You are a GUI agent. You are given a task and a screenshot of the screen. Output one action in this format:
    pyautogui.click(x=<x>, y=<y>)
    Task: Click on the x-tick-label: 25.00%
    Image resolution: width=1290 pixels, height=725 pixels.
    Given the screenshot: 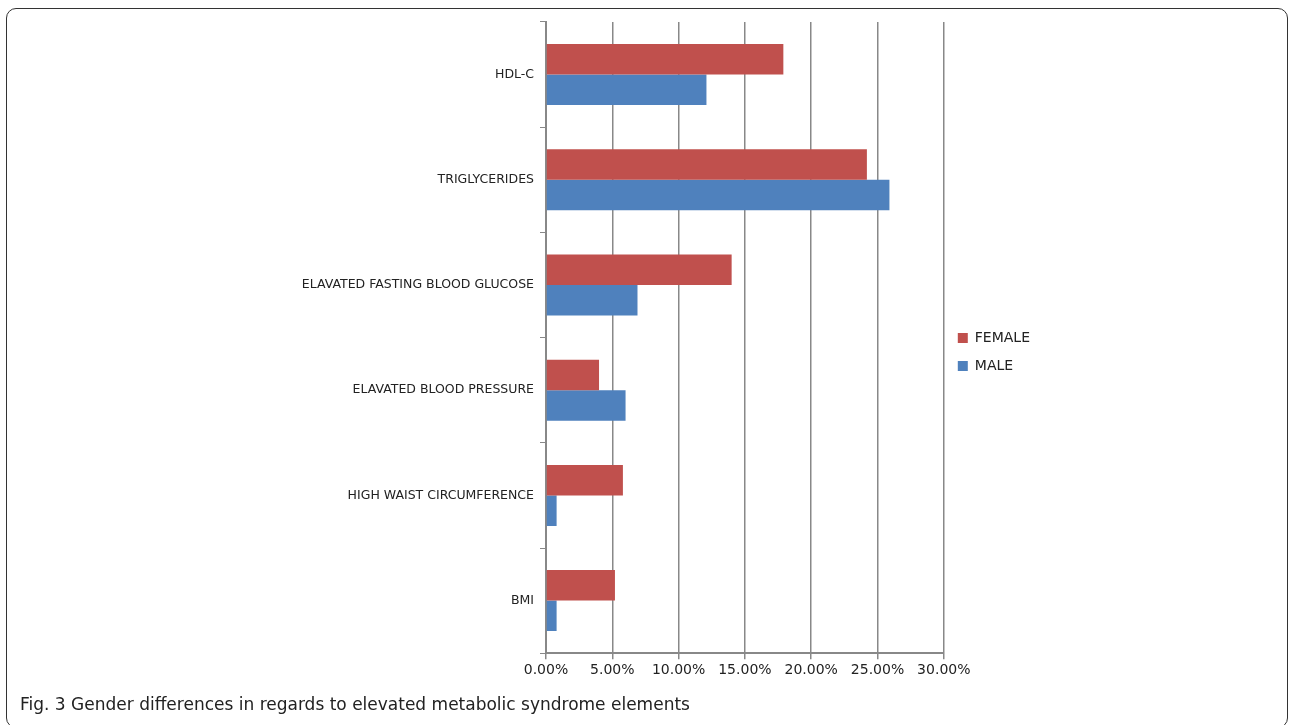 What is the action you would take?
    pyautogui.click(x=877, y=669)
    